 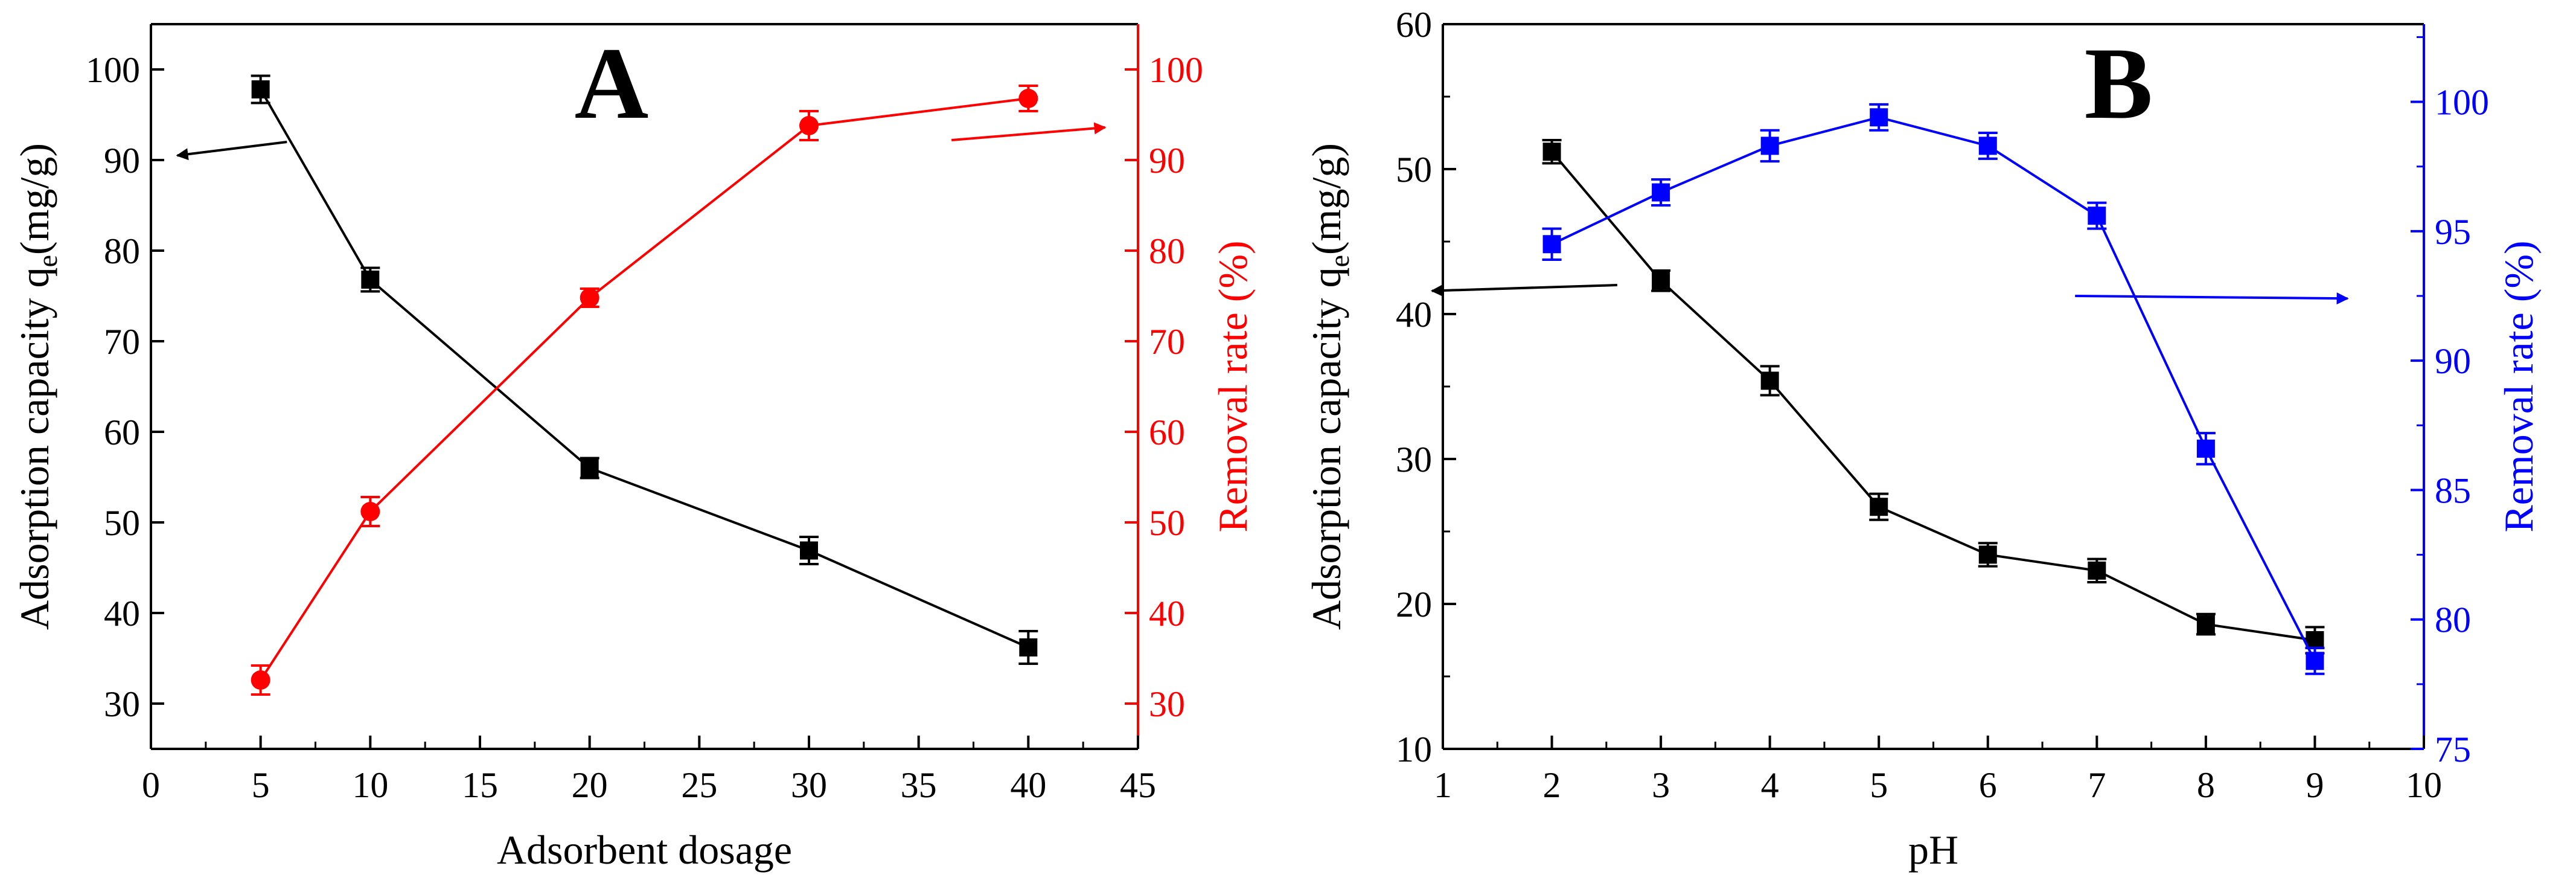 I want to click on x-tick-label: 0, so click(x=151, y=785).